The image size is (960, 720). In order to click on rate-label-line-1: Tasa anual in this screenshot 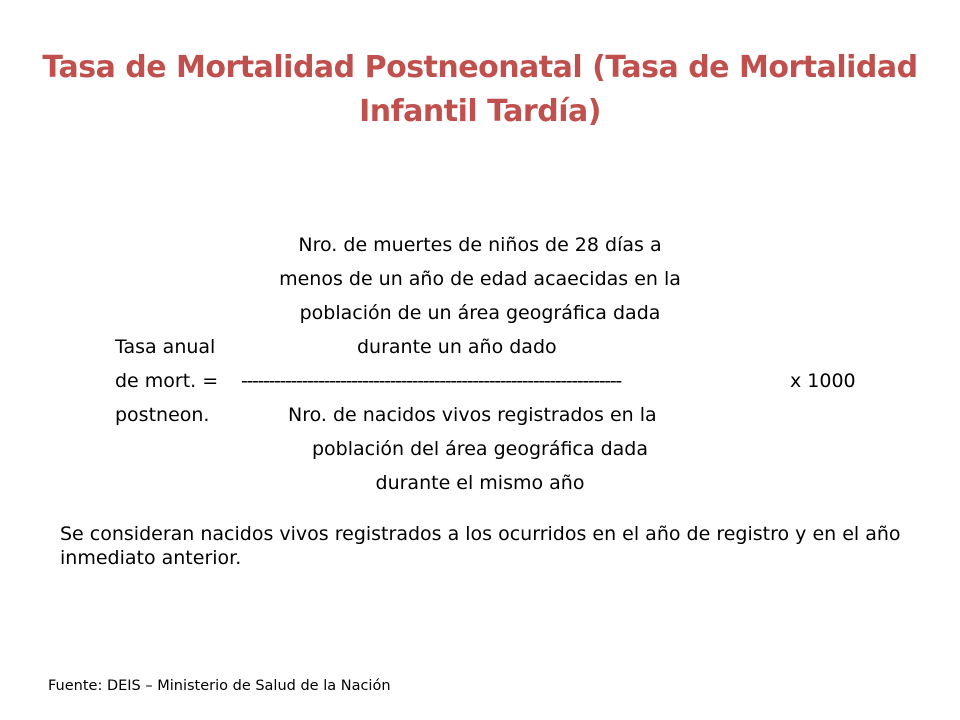, I will do `click(165, 347)`.